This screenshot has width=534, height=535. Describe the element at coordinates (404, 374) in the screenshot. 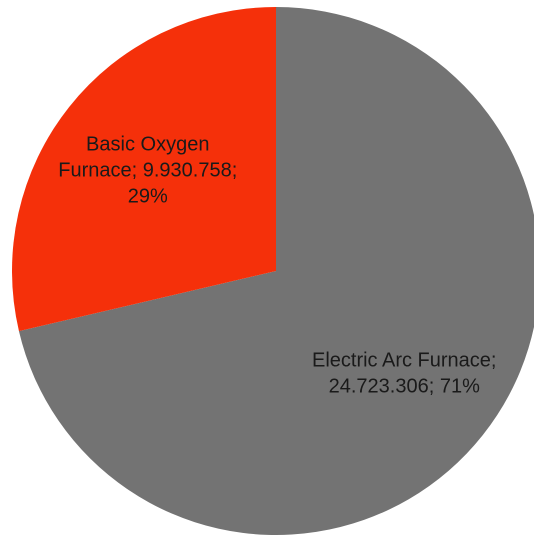

I see `pie-label-electric-arc-furnace: Electric Arc Furnace; 24.723.306; 71%` at that location.